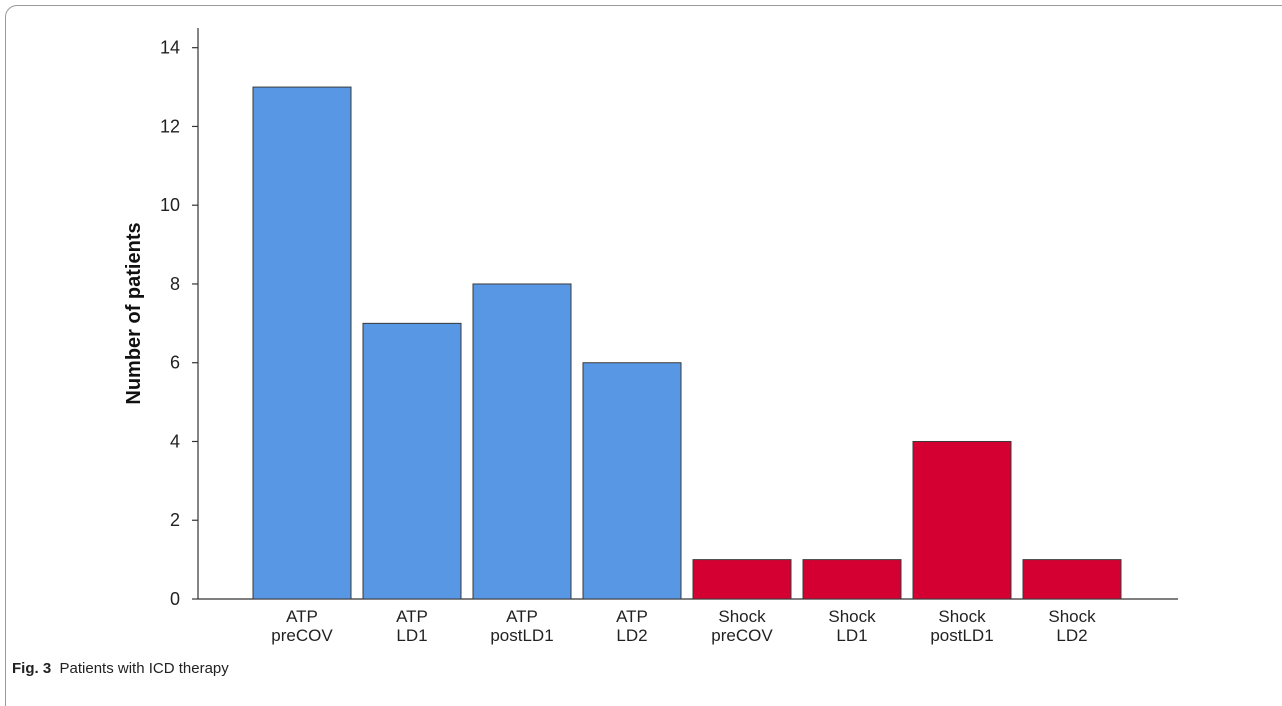 The image size is (1282, 706). I want to click on y-tick-label: 6, so click(175, 363).